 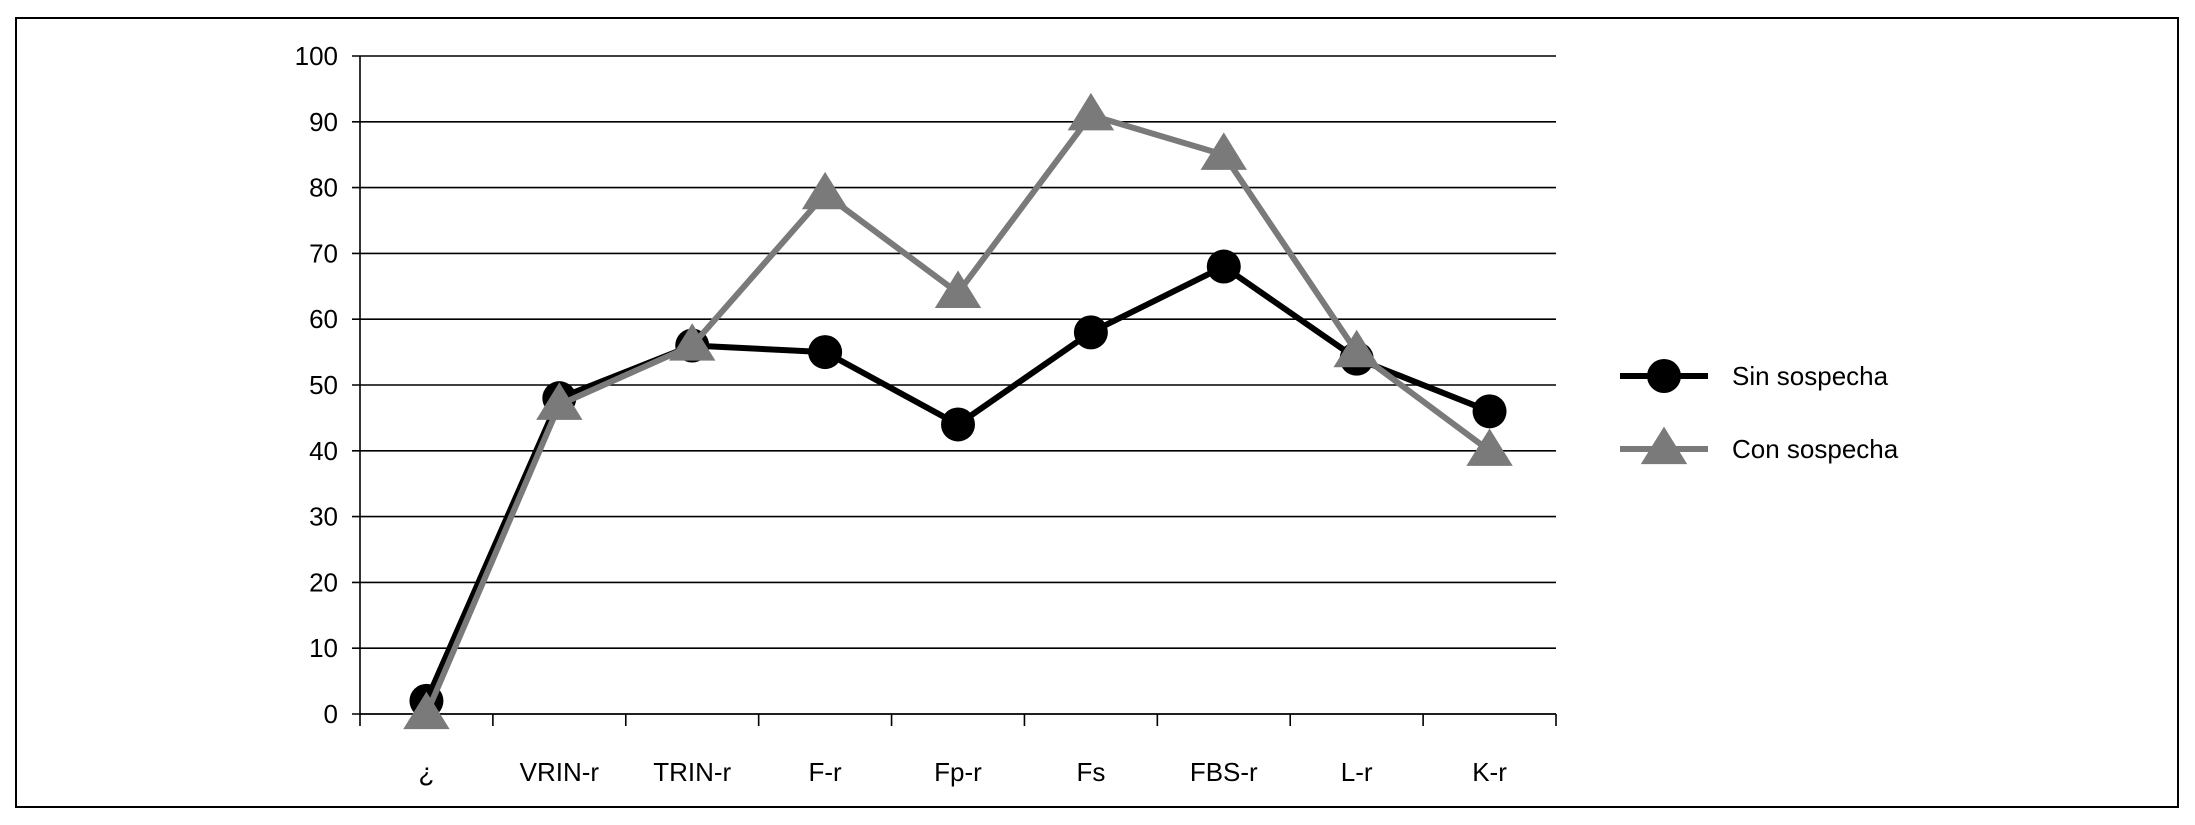 I want to click on legend-label-0: Sin sospecha, so click(x=1810, y=376).